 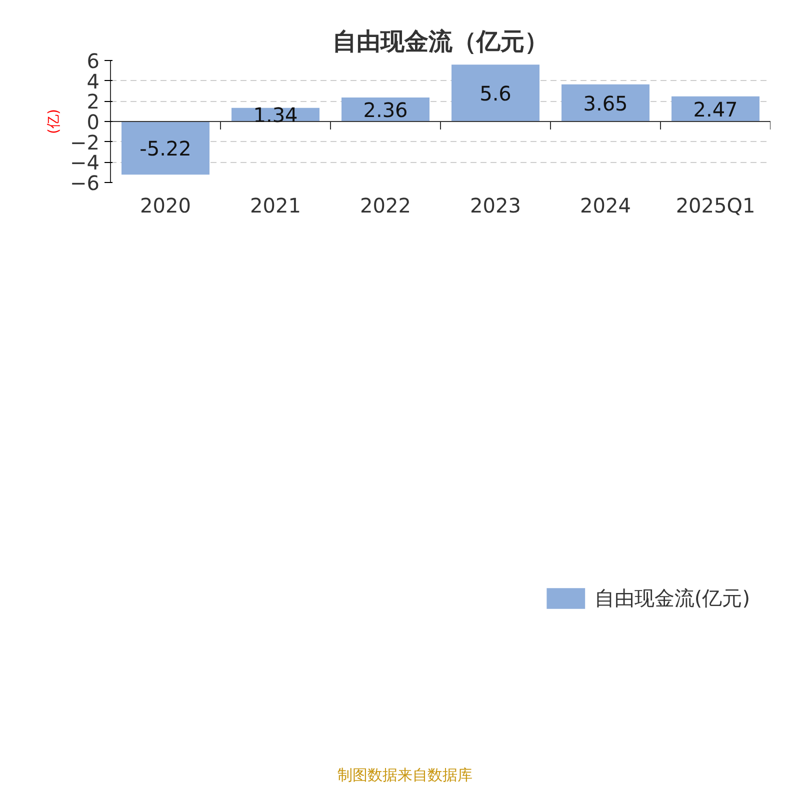 I want to click on text: 制图数据来自数据库, so click(x=405, y=775).